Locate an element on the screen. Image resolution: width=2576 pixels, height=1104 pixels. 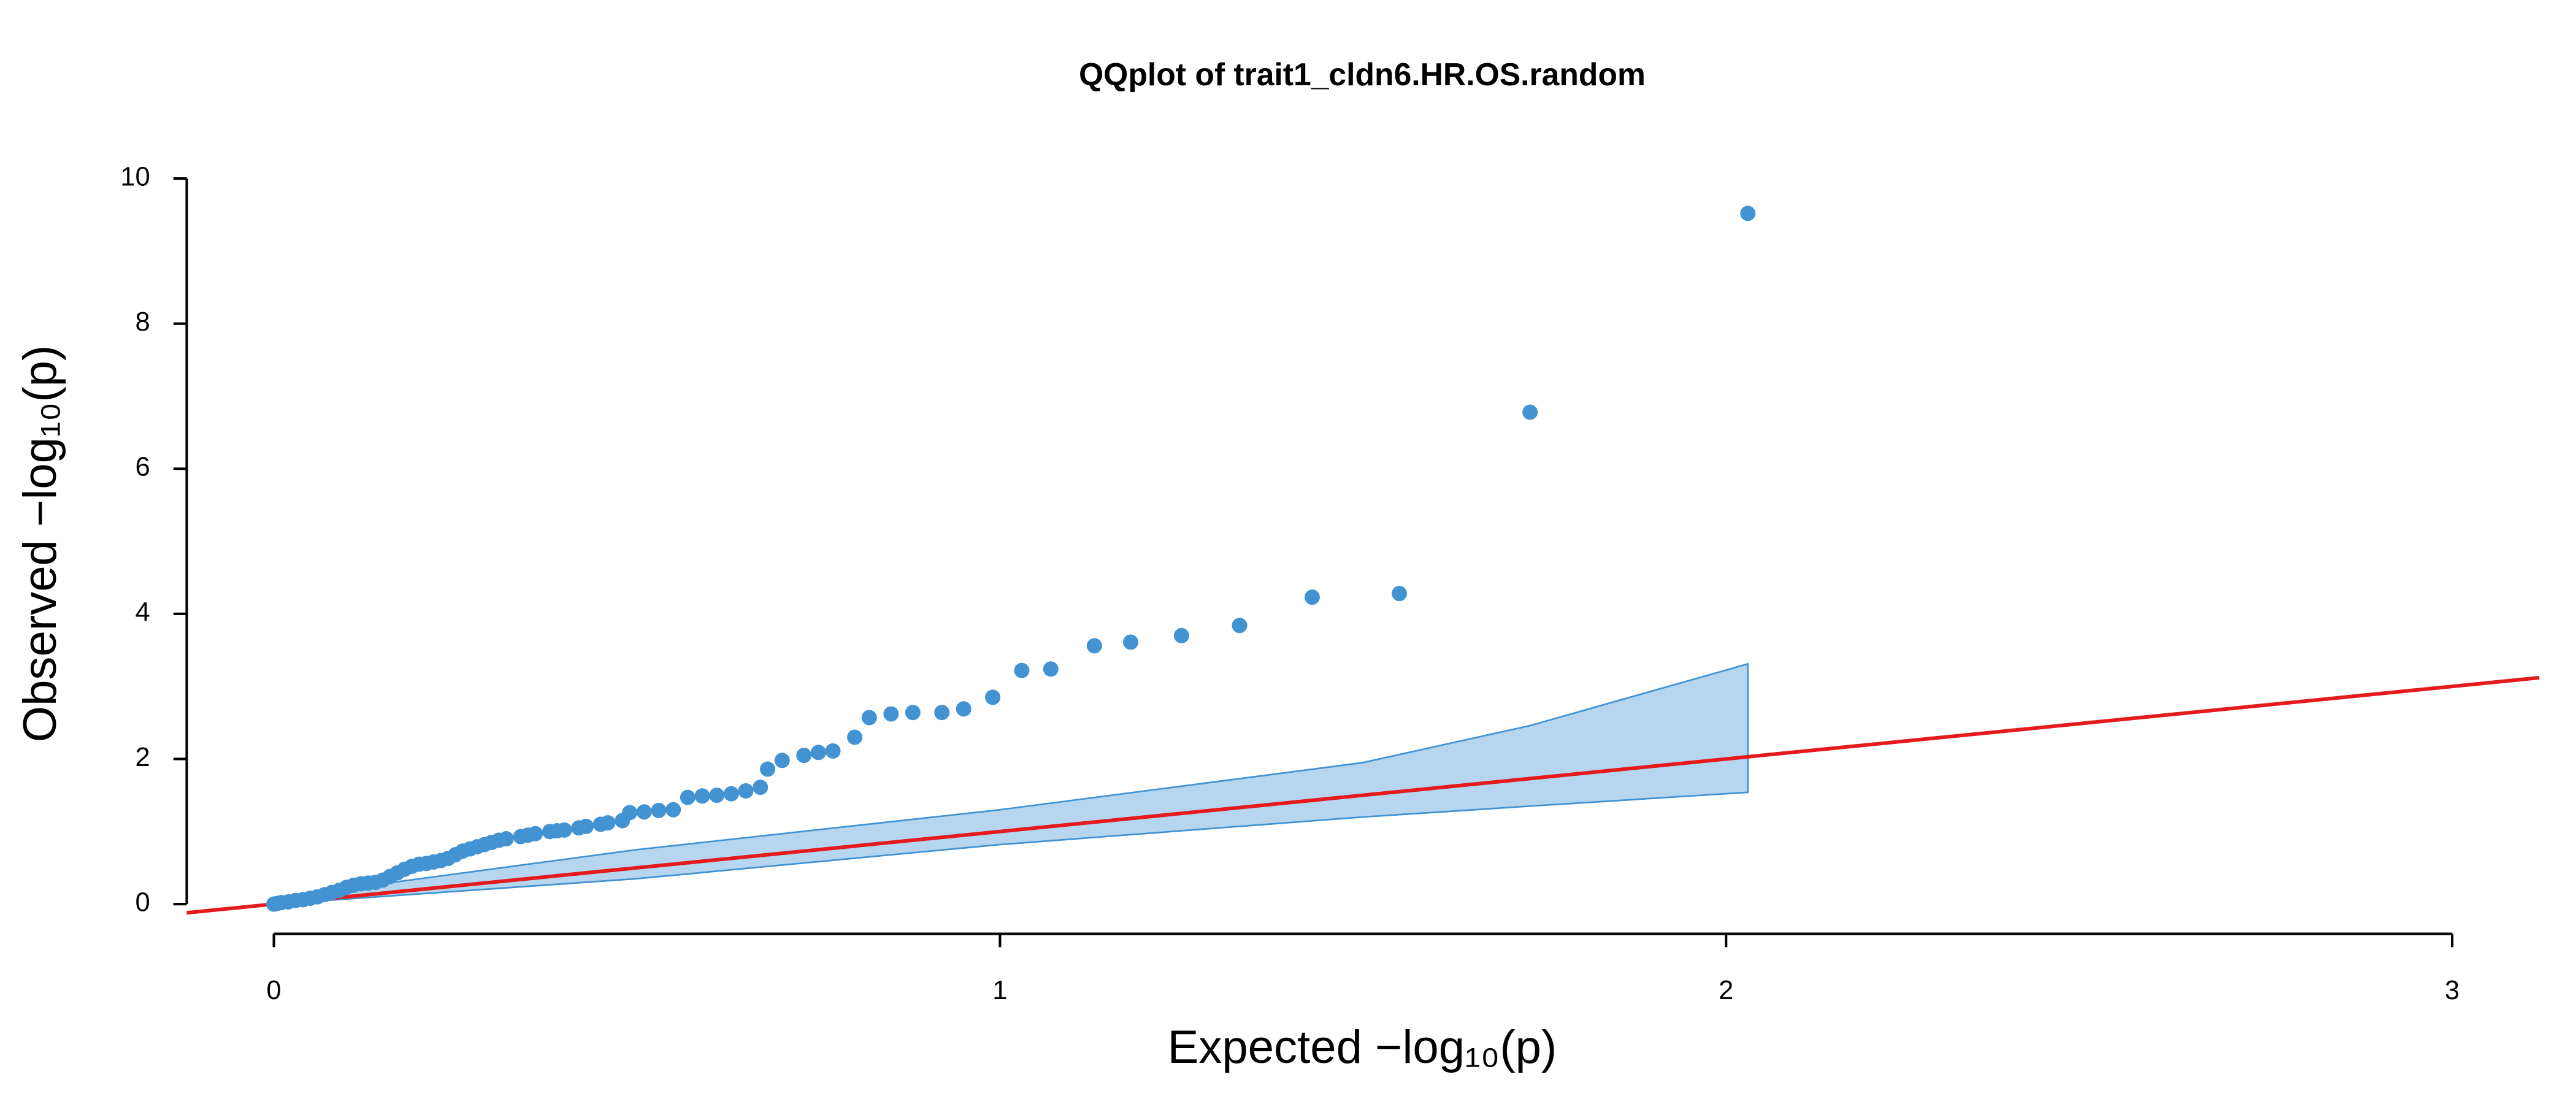
confidence-band is located at coordinates (1011, 783).